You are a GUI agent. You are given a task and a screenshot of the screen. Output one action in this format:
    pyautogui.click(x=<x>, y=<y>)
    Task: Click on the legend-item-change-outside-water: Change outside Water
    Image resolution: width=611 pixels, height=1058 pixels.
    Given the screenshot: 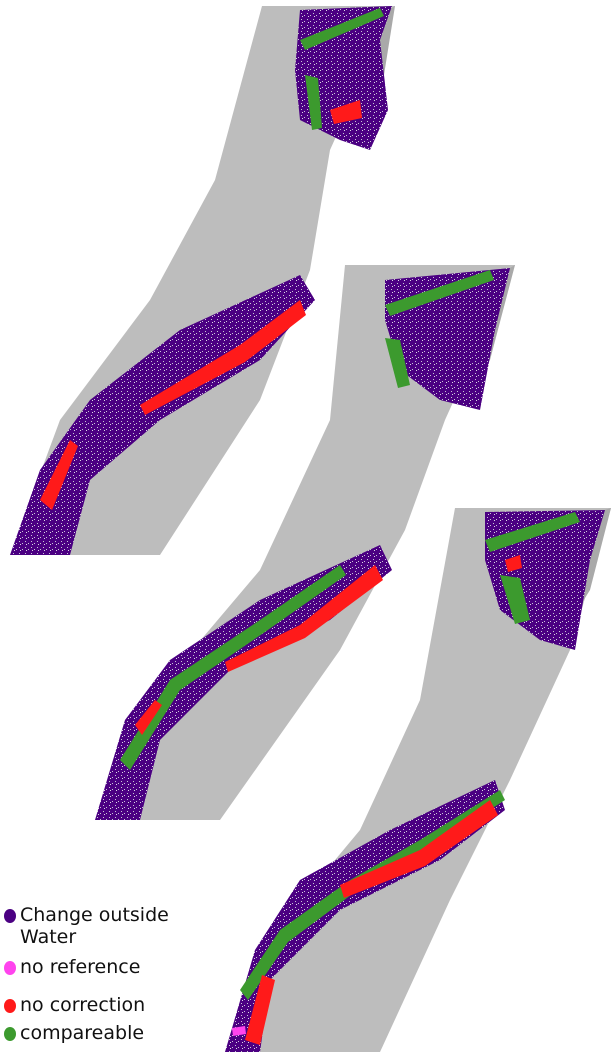 What is the action you would take?
    pyautogui.click(x=102, y=926)
    